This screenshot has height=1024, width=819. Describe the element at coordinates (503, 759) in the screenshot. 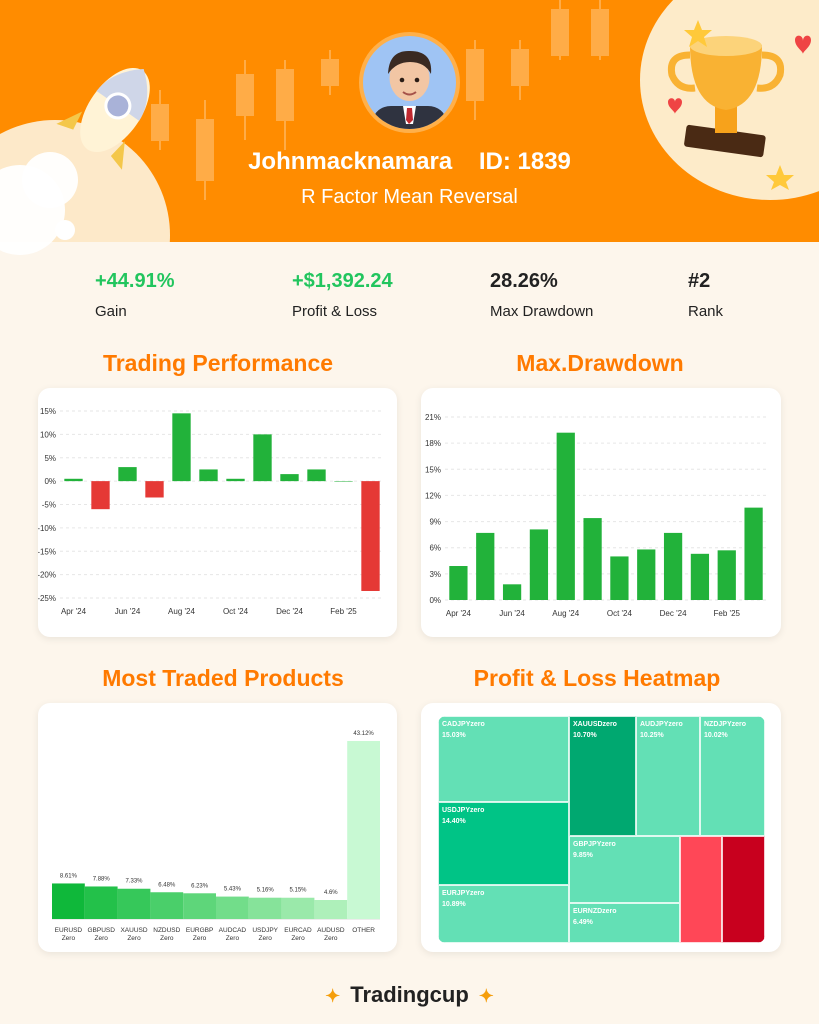

I see `heatmap-cell: CADJPYzero 15.03%` at that location.